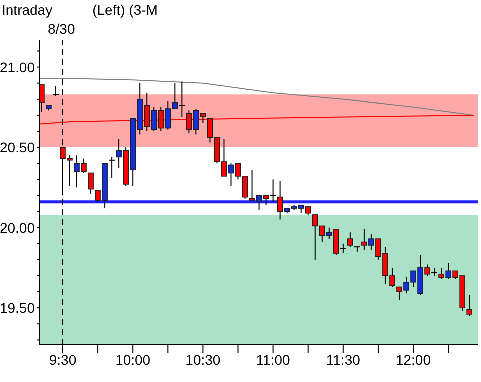 The image size is (481, 382). What do you see at coordinates (18, 228) in the screenshot?
I see `y-tick-label: 20.00` at bounding box center [18, 228].